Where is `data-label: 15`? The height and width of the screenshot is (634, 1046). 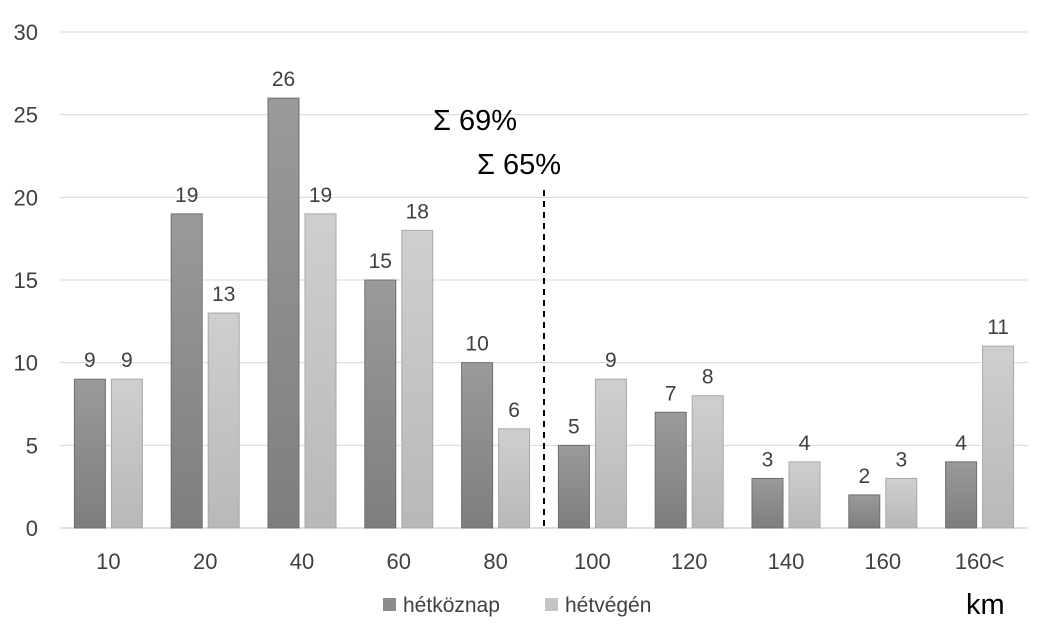 data-label: 15 is located at coordinates (380, 261).